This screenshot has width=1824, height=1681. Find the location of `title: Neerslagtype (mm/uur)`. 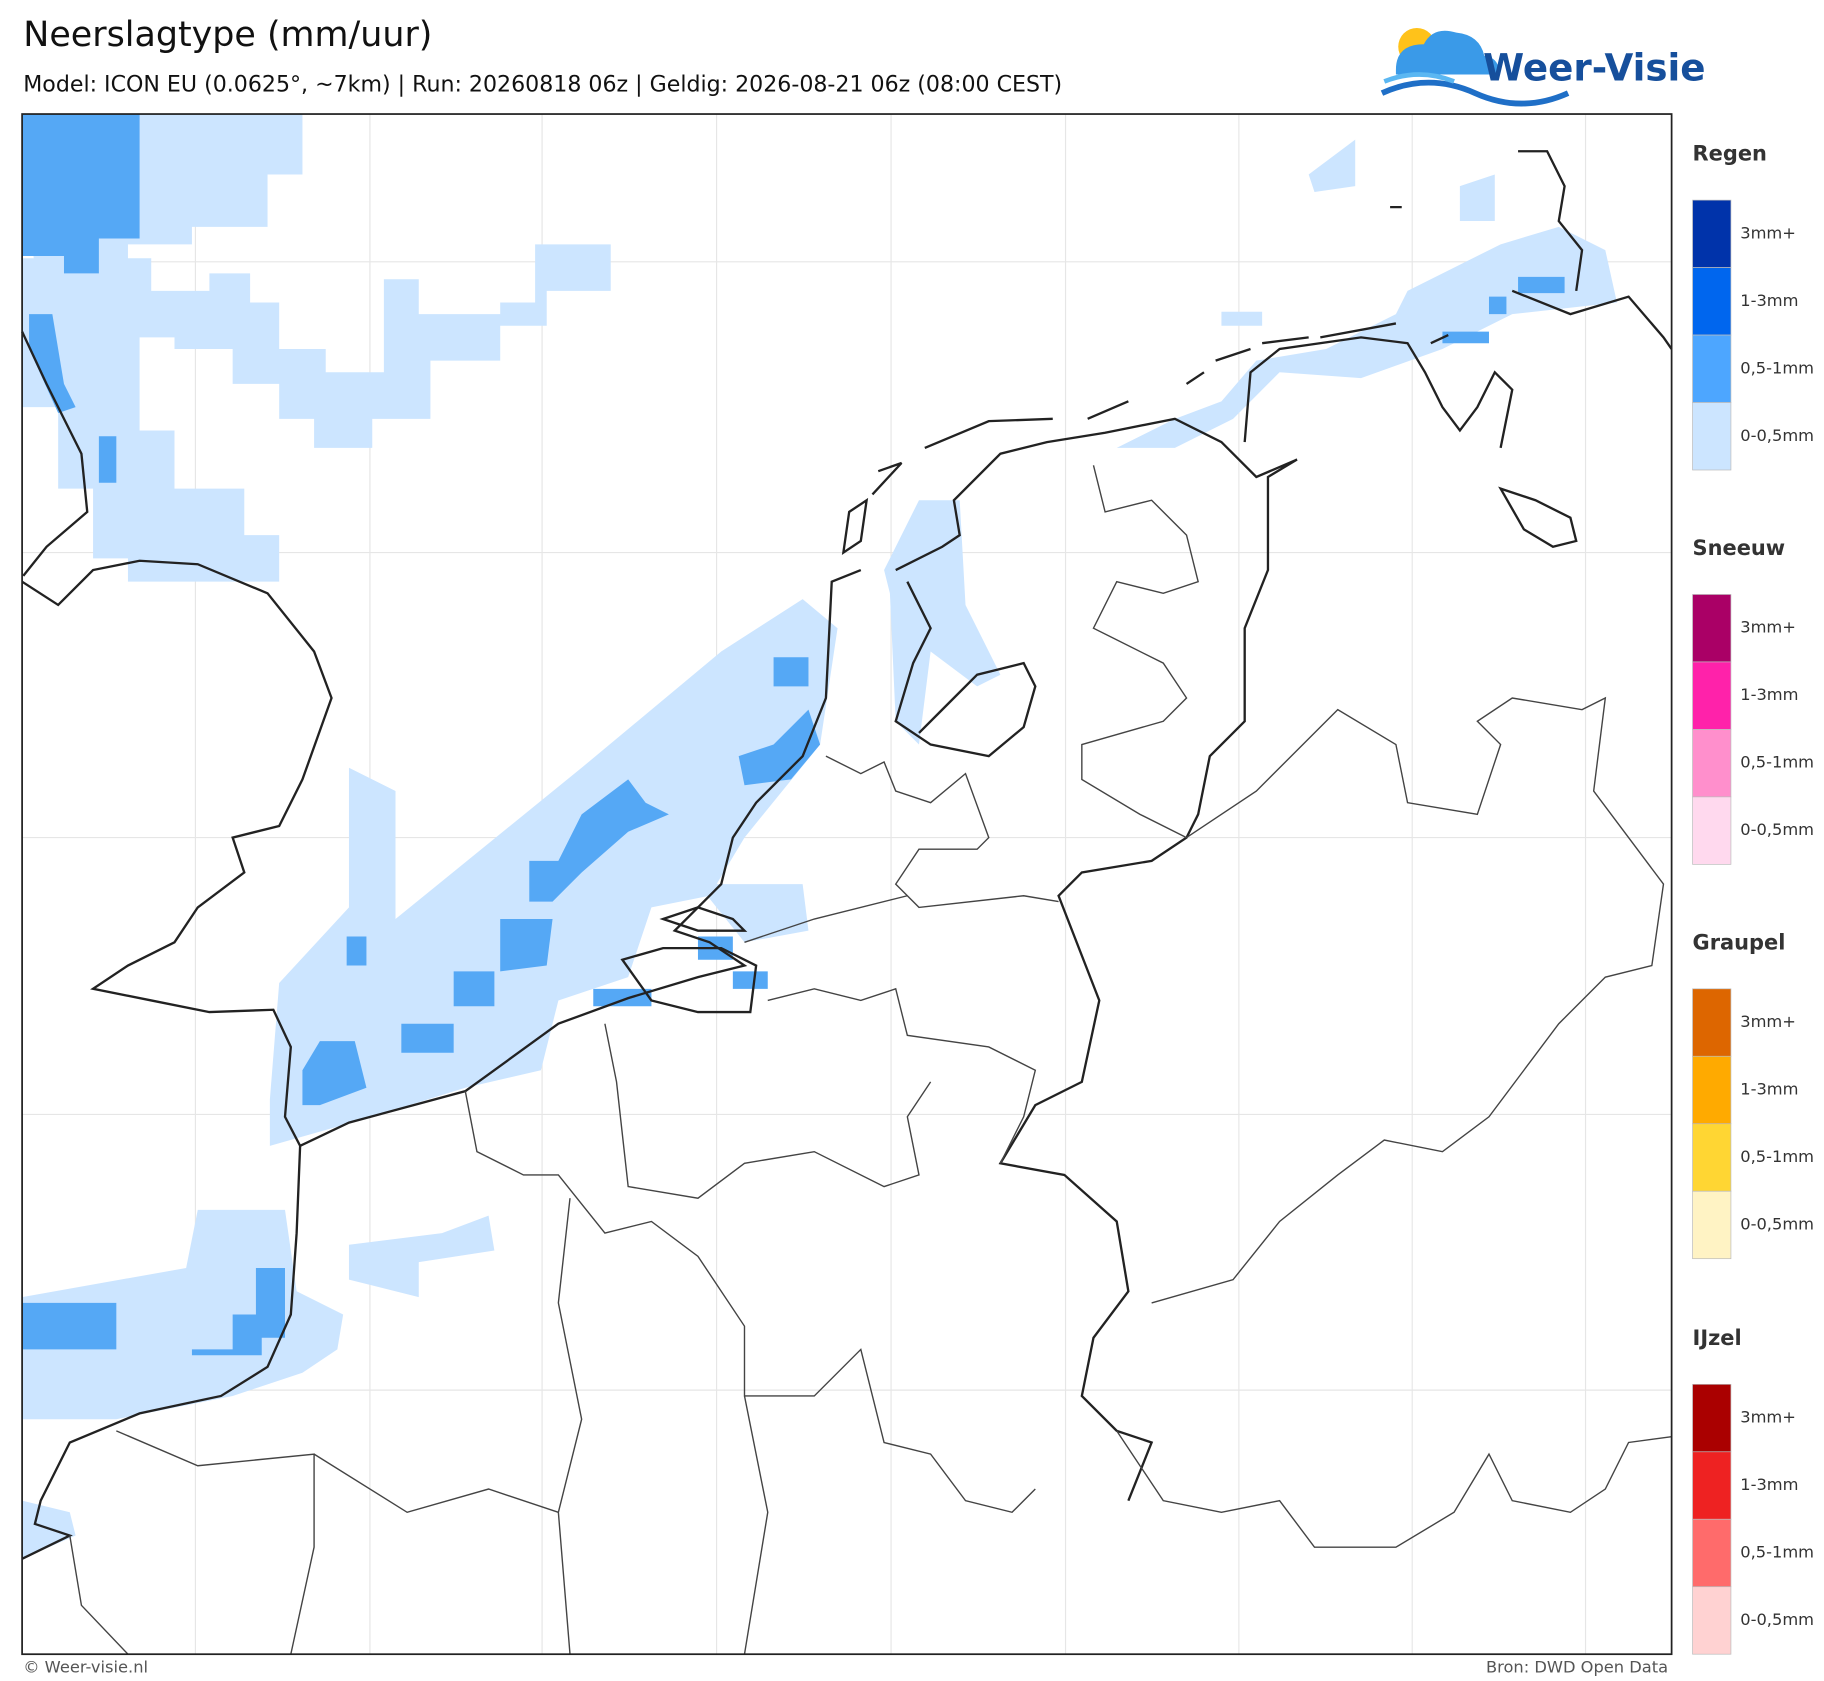

title: Neerslagtype (mm/uur) is located at coordinates (227, 35).